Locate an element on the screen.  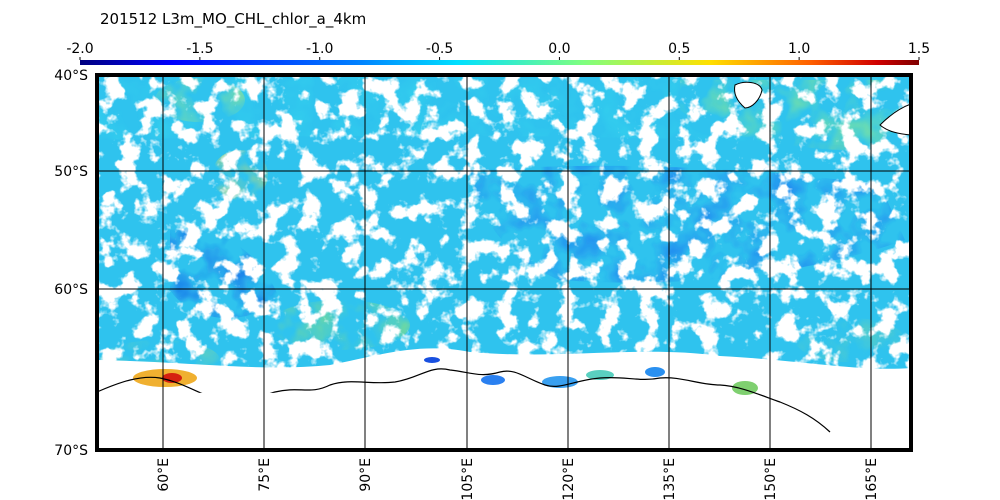
longitude-label: 60°E is located at coordinates (164, 475).